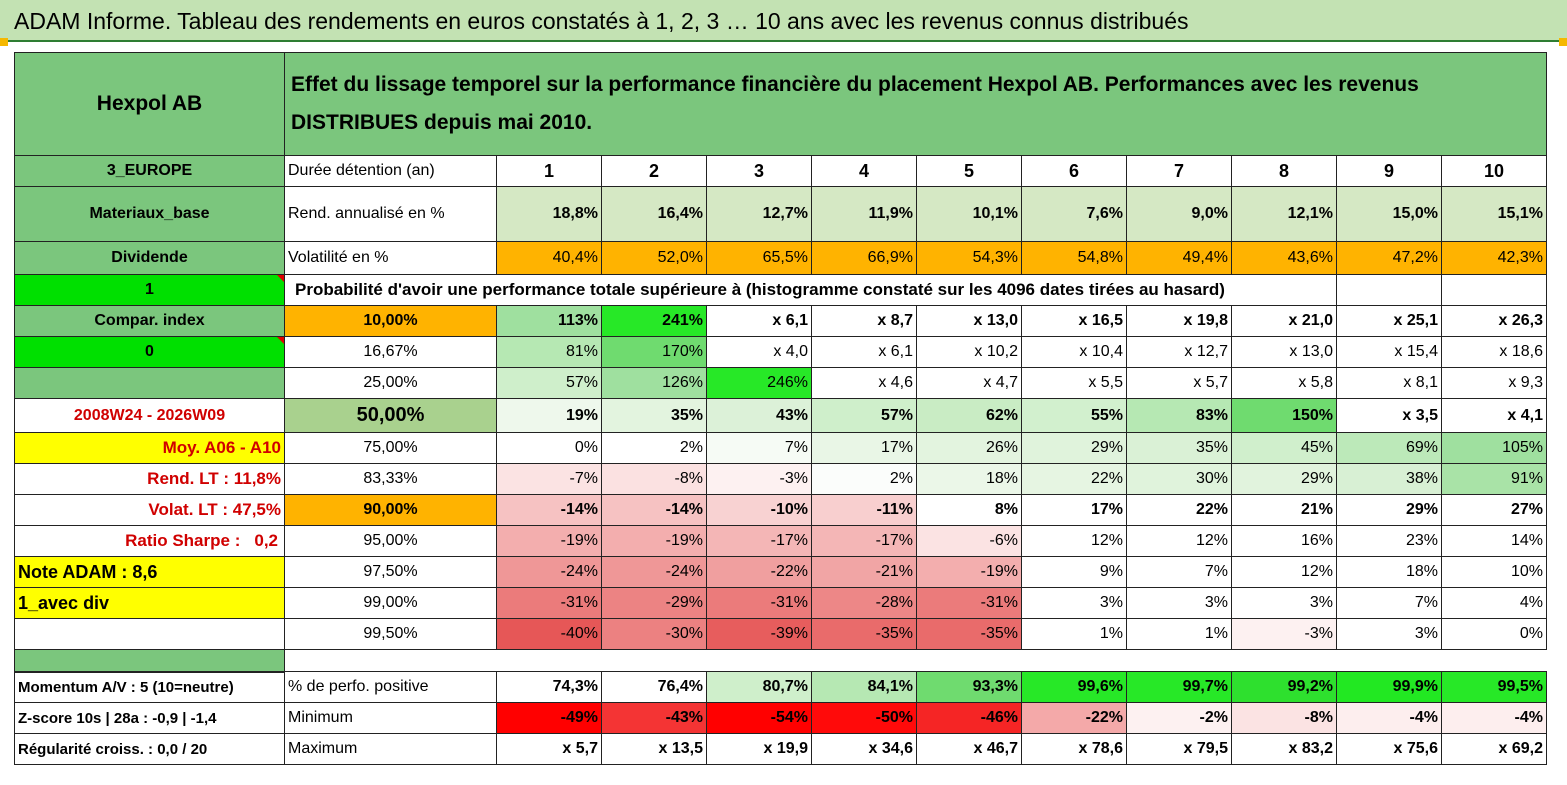 The height and width of the screenshot is (785, 1567). I want to click on stat-cell: -43%, so click(654, 718).